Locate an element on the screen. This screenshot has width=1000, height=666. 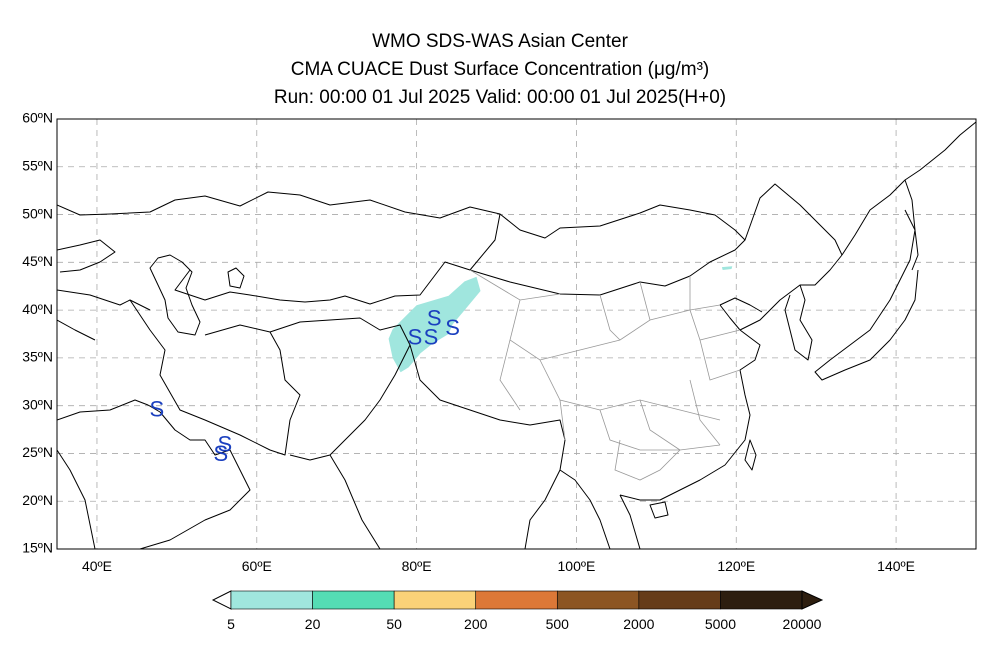
colorbar-label: 500 is located at coordinates (558, 624).